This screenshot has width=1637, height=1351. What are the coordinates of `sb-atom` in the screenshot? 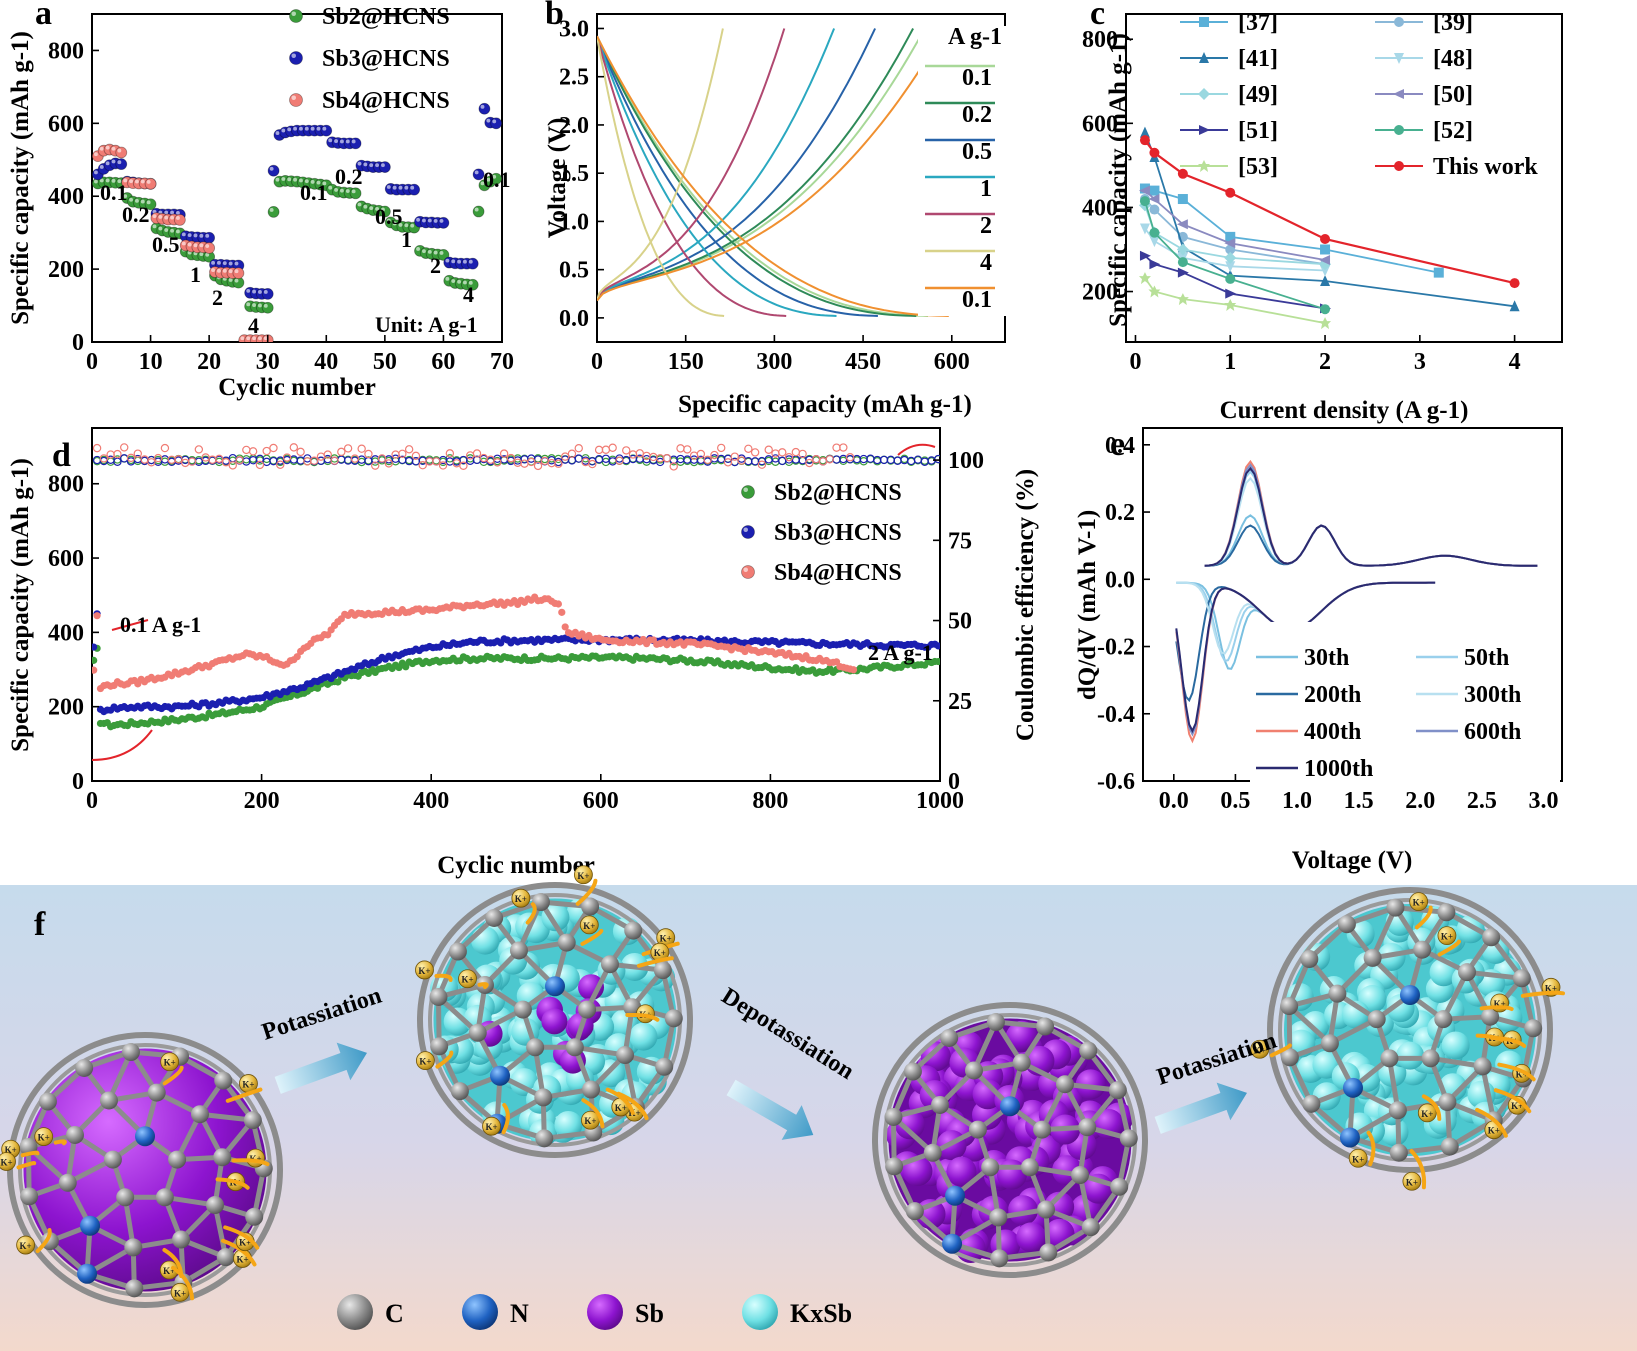 It's located at (1090, 1084).